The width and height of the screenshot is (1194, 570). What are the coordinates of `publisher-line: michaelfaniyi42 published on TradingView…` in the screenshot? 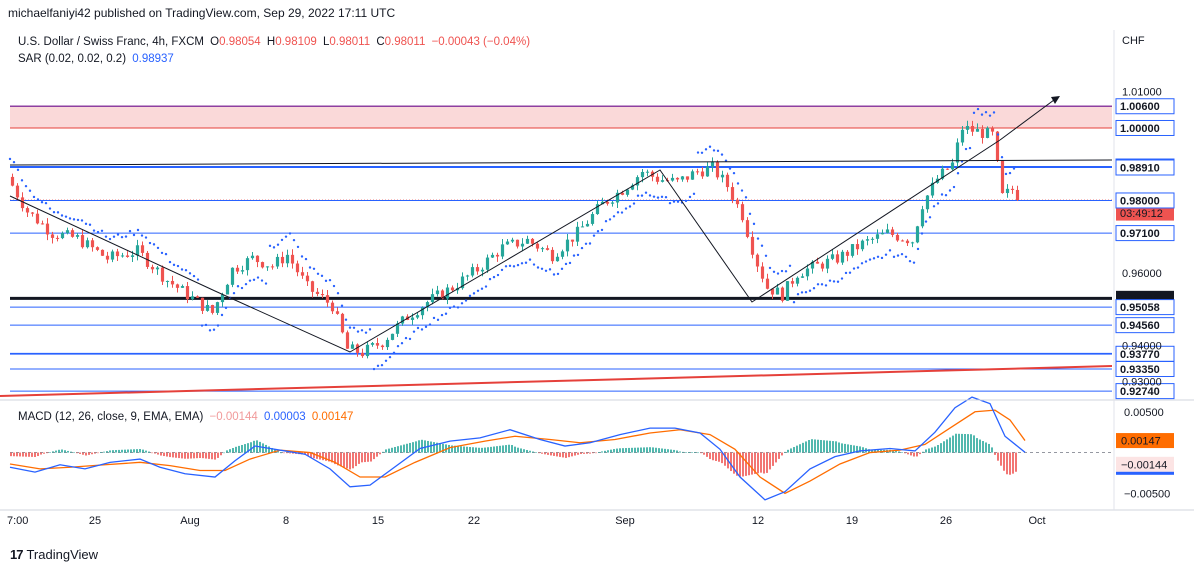 It's located at (202, 13).